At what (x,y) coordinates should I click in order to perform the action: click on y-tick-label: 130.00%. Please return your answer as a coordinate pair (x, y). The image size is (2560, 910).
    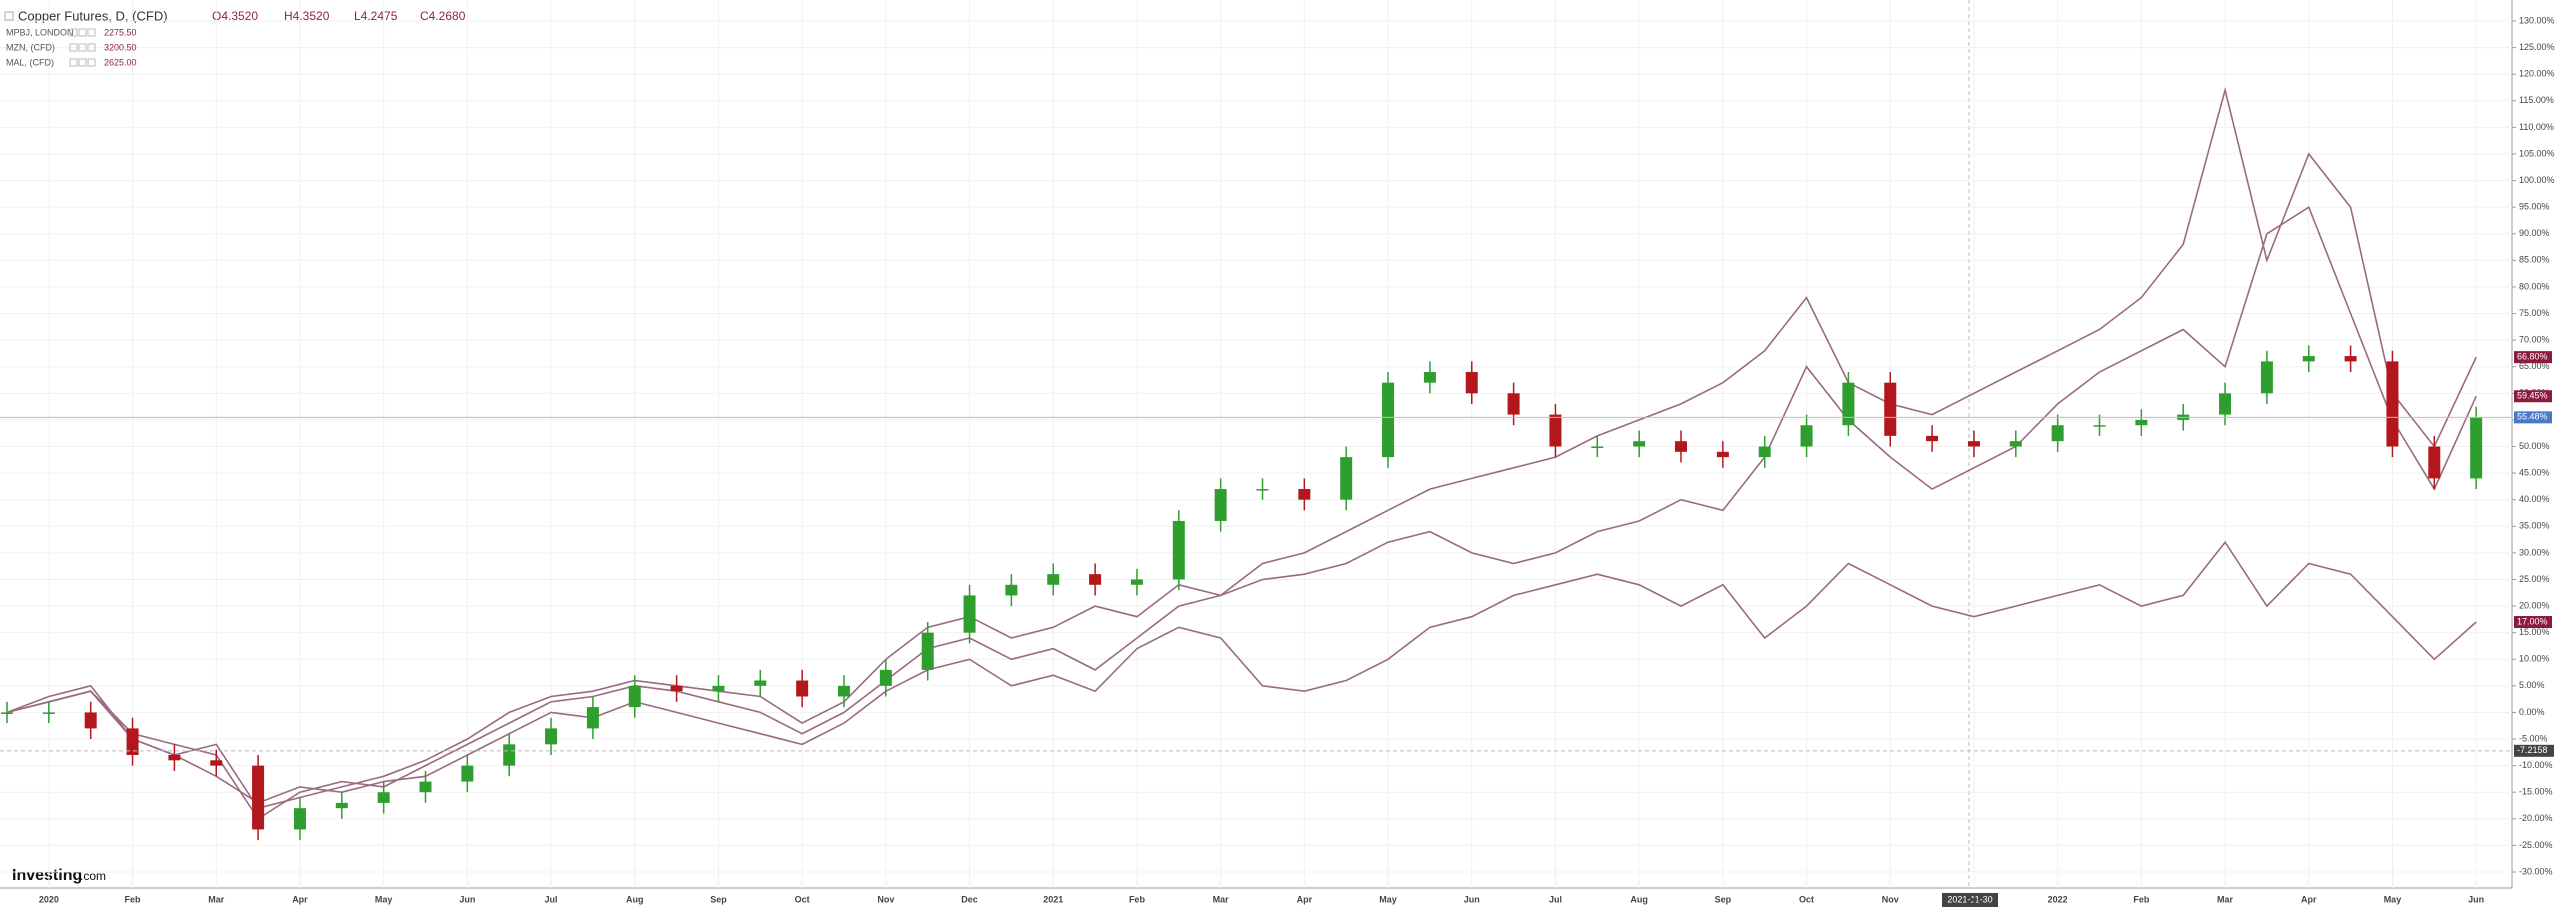
    Looking at the image, I should click on (2537, 20).